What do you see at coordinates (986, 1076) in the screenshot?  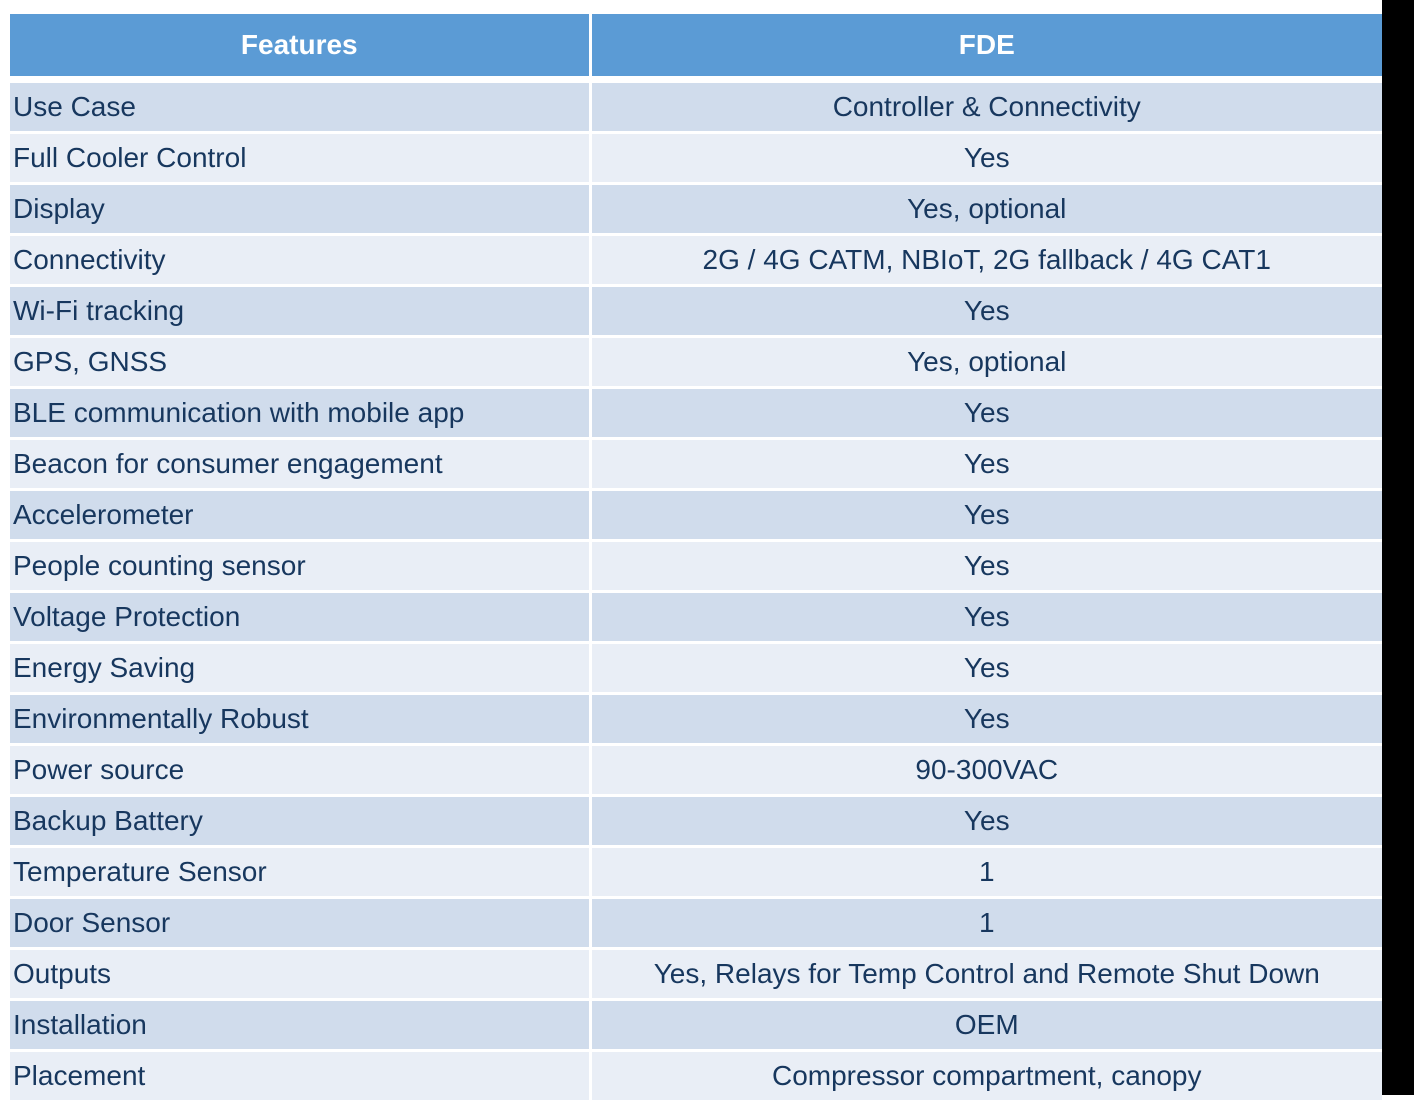 I see `fde-value-cell: Compressor compartment, canopy` at bounding box center [986, 1076].